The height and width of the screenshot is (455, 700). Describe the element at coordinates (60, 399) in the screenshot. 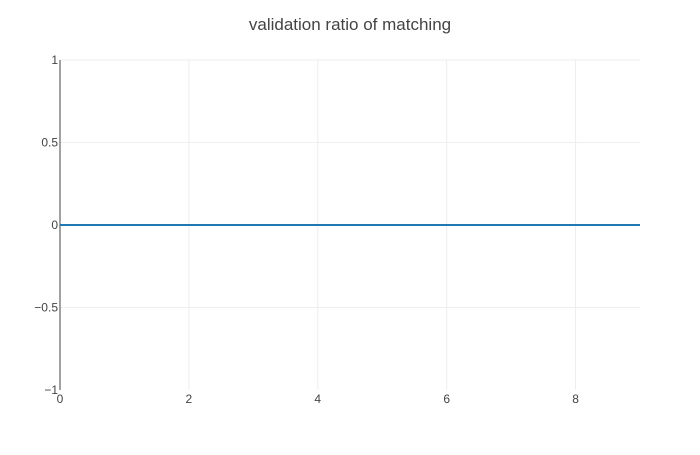

I see `x-tick-label: 0` at that location.